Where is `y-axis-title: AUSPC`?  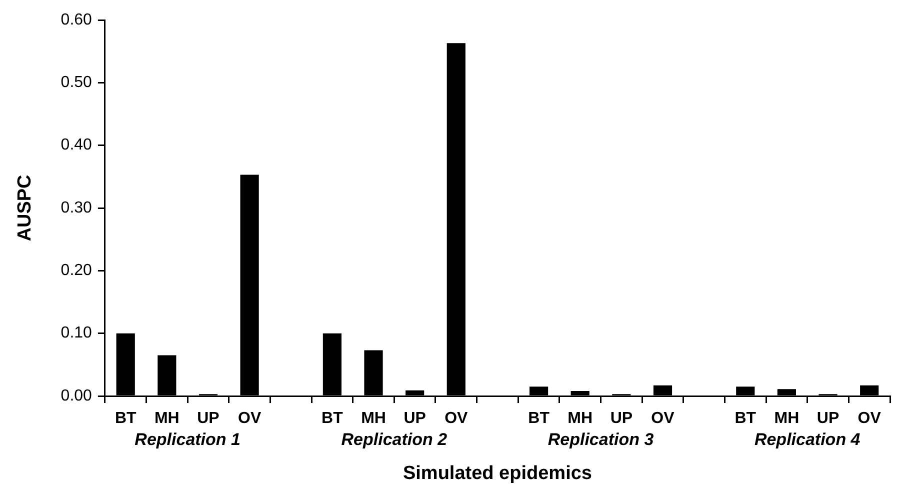 y-axis-title: AUSPC is located at coordinates (25, 208).